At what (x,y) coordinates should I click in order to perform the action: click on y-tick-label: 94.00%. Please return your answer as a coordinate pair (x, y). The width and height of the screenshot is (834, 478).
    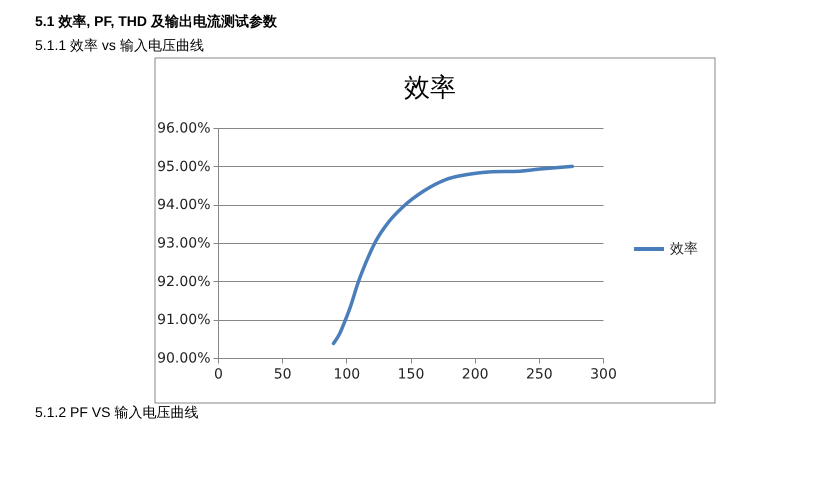
    Looking at the image, I should click on (183, 205).